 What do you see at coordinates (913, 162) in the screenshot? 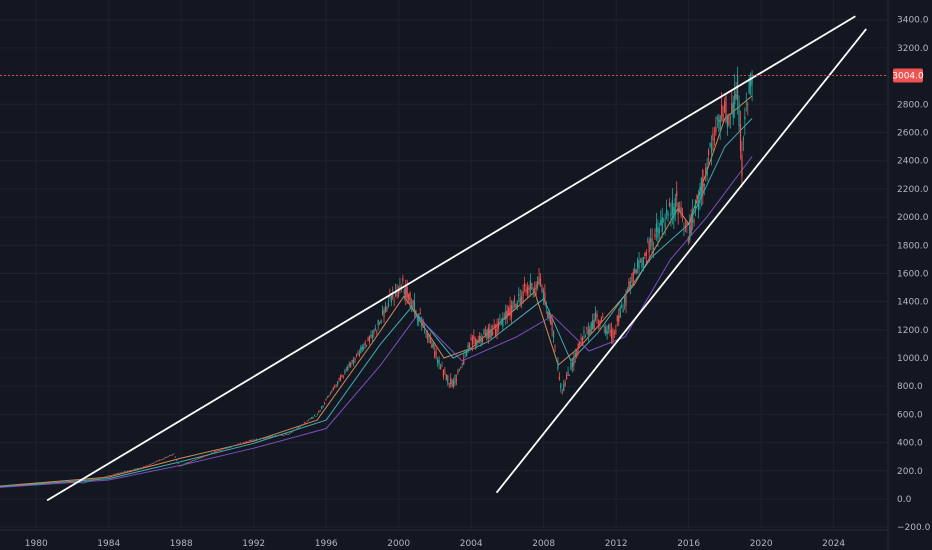
I see `y-tick-label: 2400.0` at bounding box center [913, 162].